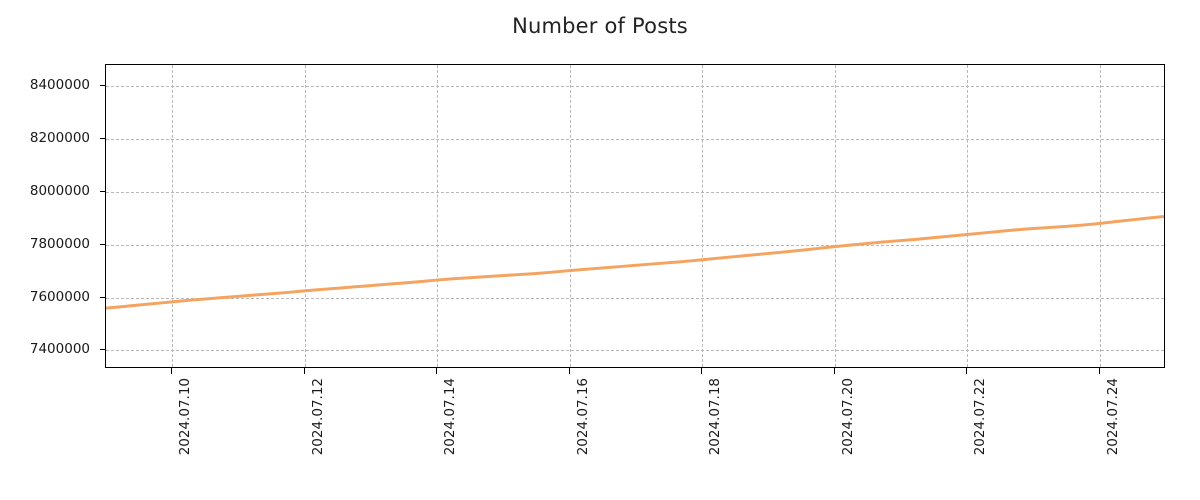 This screenshot has width=1200, height=500. What do you see at coordinates (847, 417) in the screenshot?
I see `x-axis-tick-label: 2024.07.20` at bounding box center [847, 417].